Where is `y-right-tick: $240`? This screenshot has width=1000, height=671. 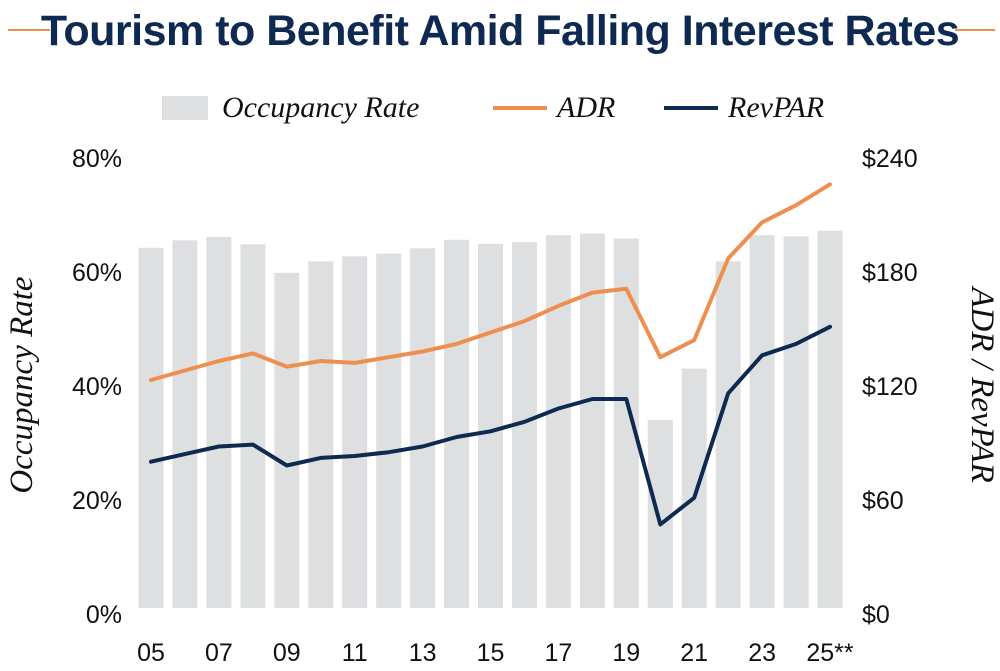 y-right-tick: $240 is located at coordinates (890, 159).